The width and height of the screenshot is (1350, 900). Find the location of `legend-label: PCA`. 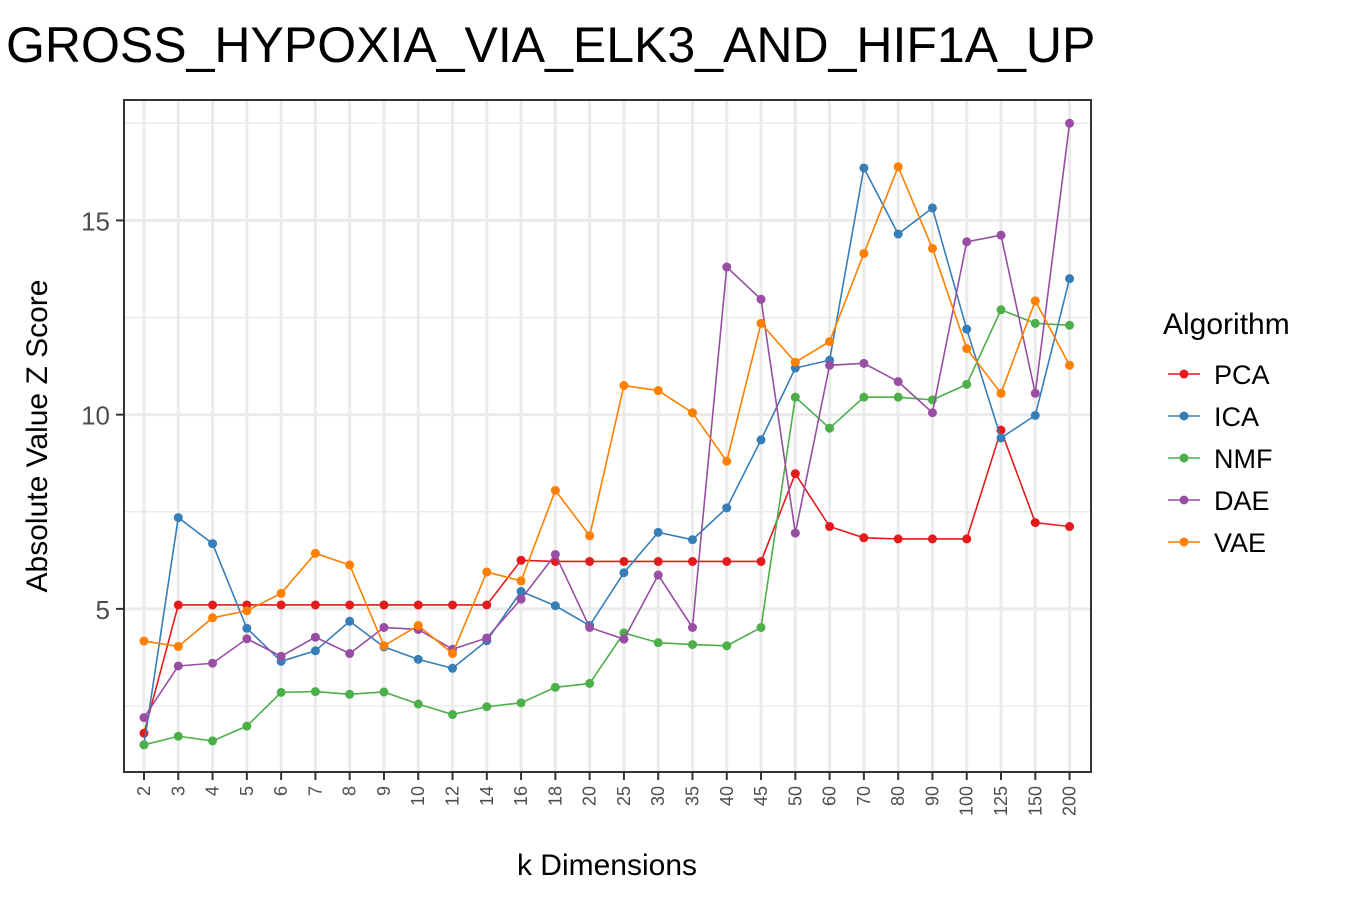

legend-label: PCA is located at coordinates (1242, 375).